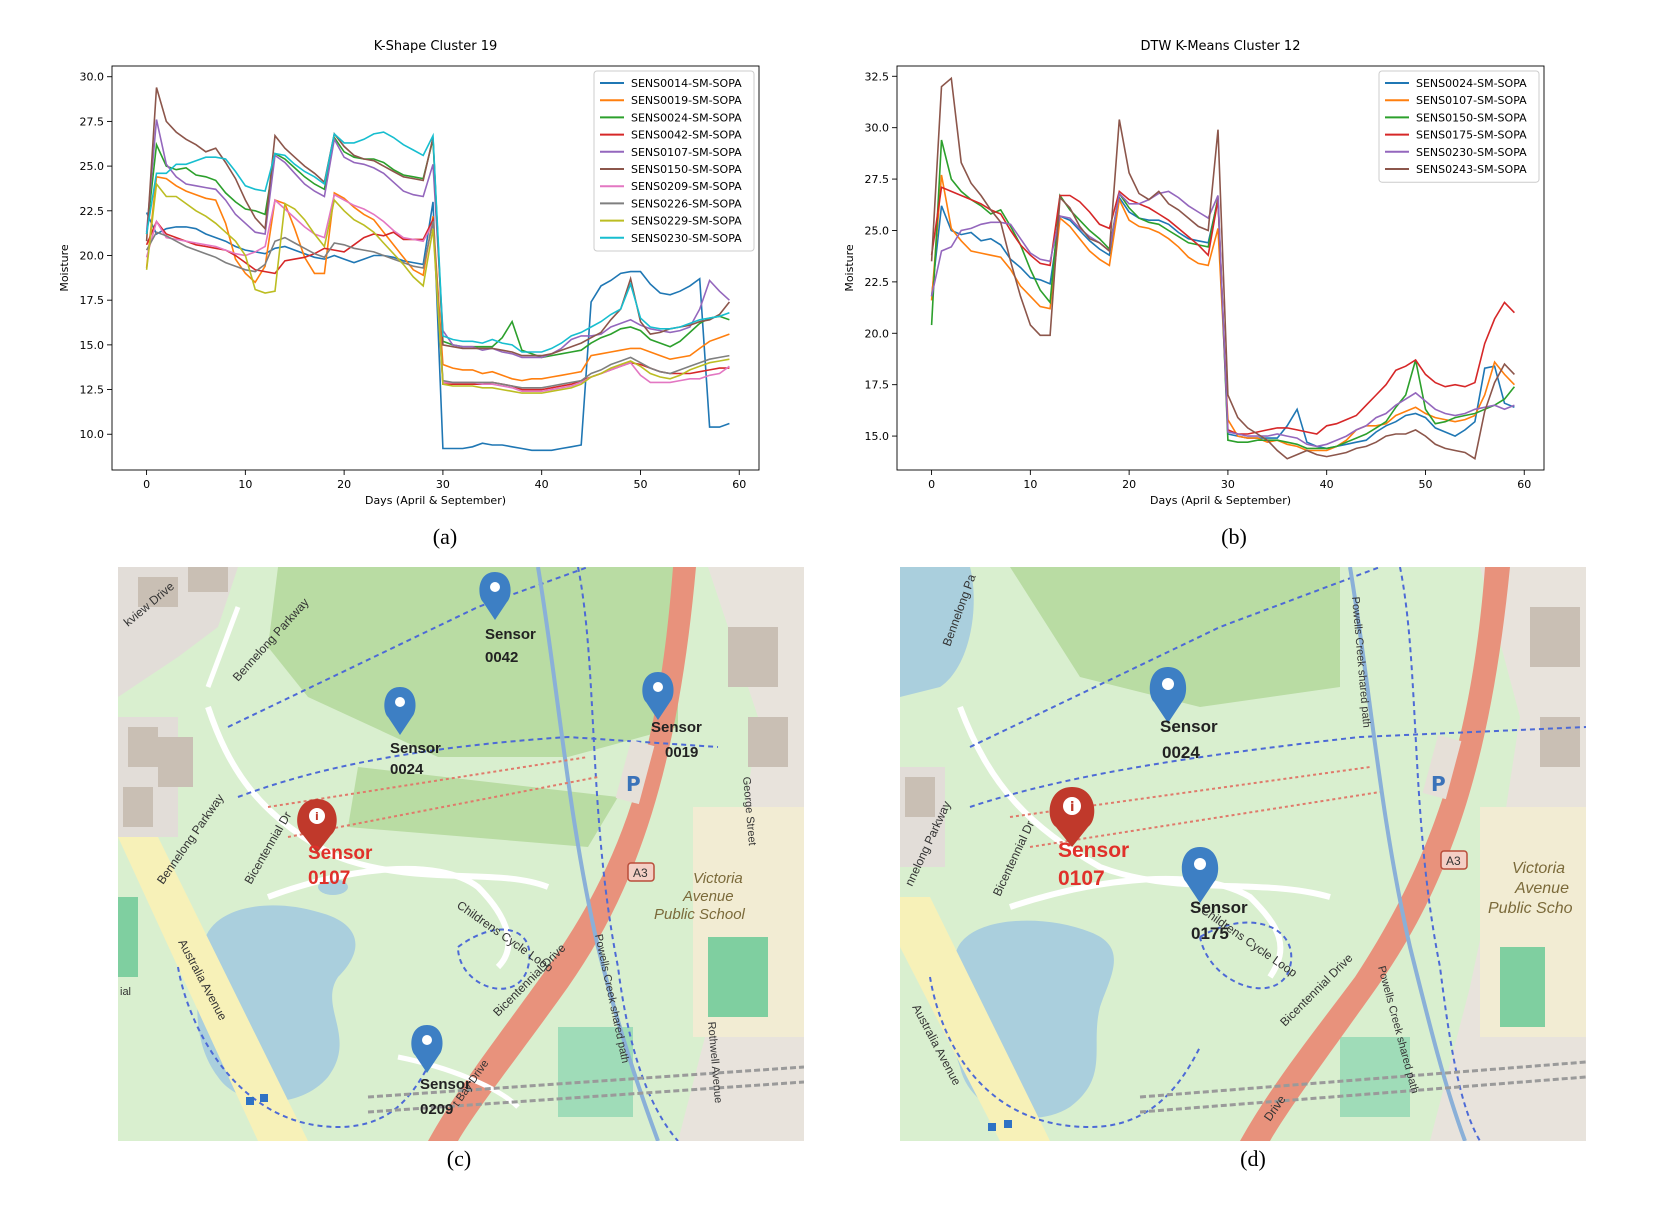  What do you see at coordinates (1221, 46) in the screenshot?
I see `chart-title: DTW K-Means Cluster 12` at bounding box center [1221, 46].